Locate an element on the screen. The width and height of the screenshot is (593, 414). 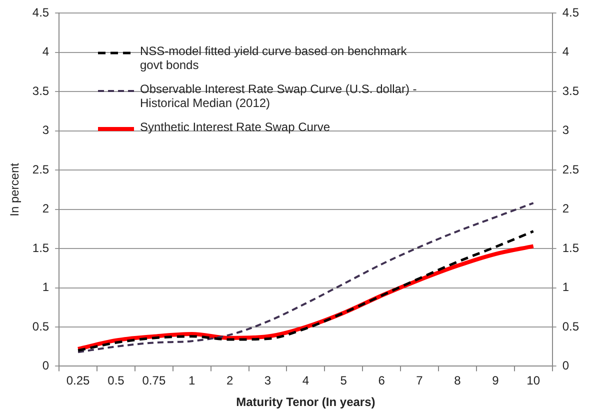
x-tick-label: 6 is located at coordinates (382, 381).